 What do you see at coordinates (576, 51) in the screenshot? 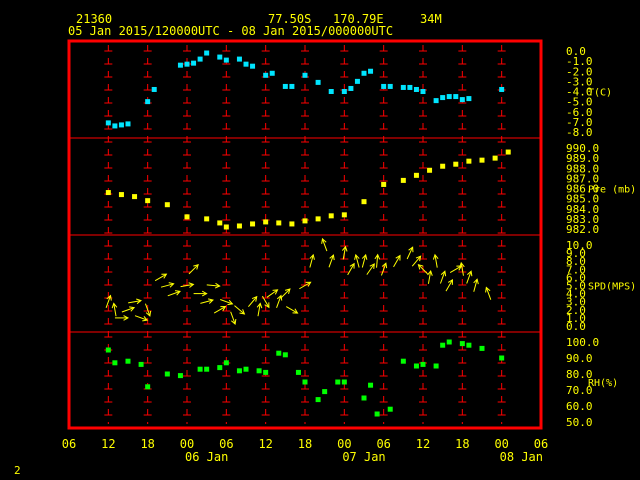
I see `temperature-ytick-label: 0.0` at bounding box center [576, 51].